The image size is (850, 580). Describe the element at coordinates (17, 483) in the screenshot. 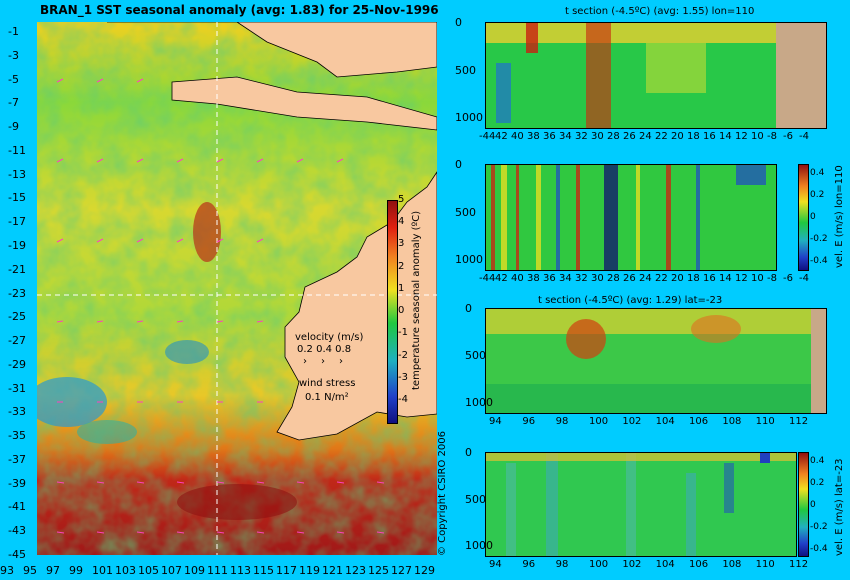

I see `latitude-tick: -39` at that location.